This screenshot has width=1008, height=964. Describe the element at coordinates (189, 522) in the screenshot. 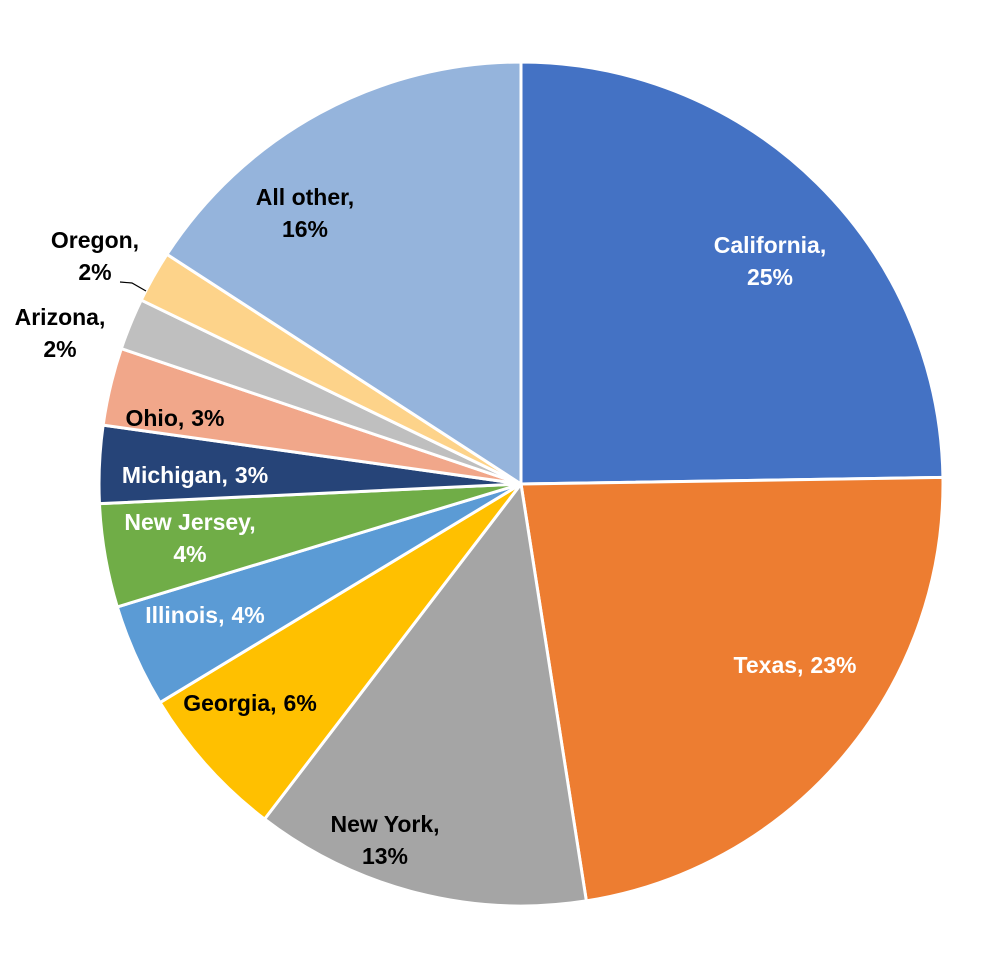

I see `category-label: New Jersey,` at that location.